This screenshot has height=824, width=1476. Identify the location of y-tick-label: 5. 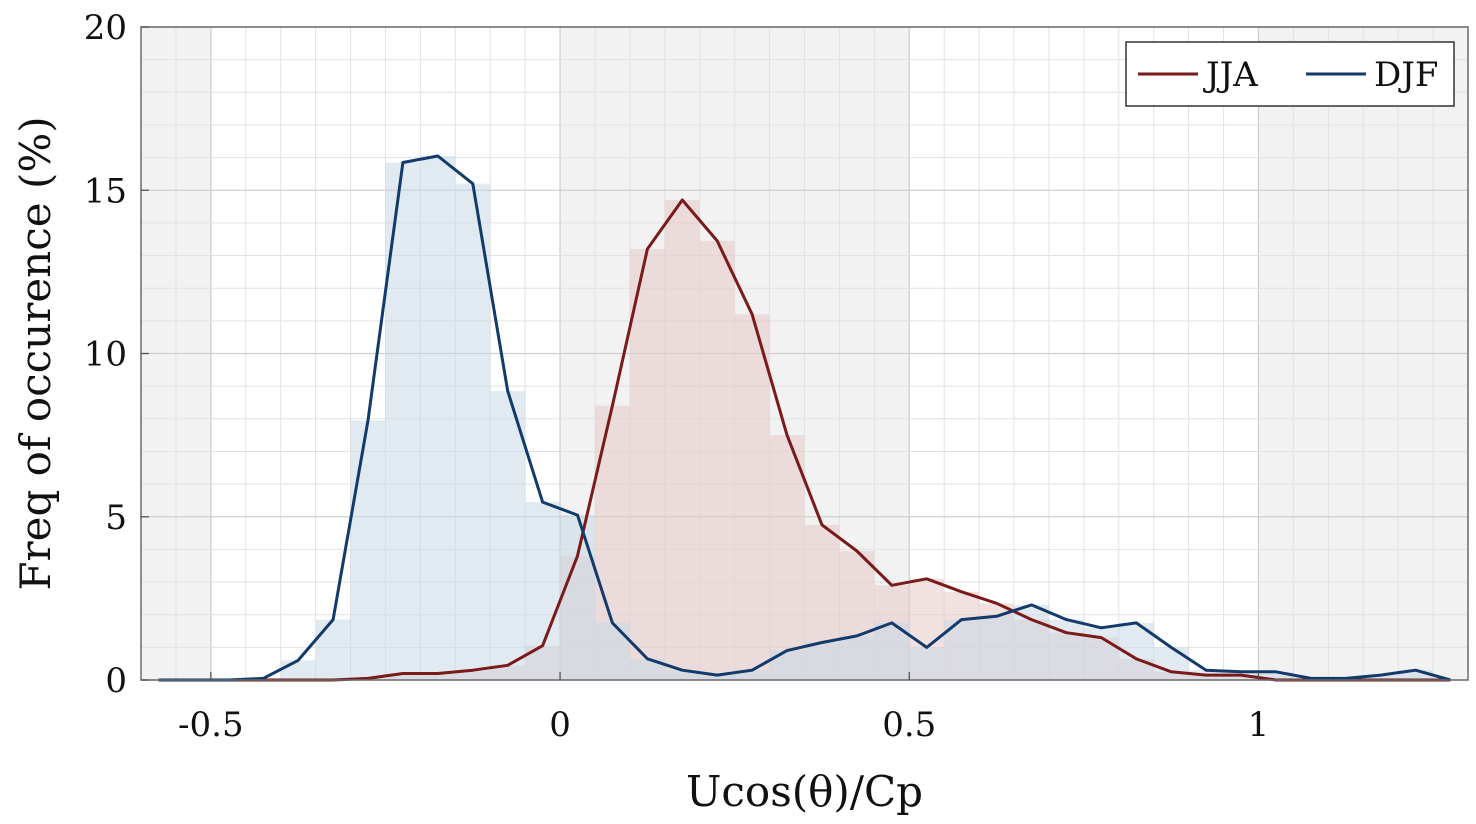
(116, 518).